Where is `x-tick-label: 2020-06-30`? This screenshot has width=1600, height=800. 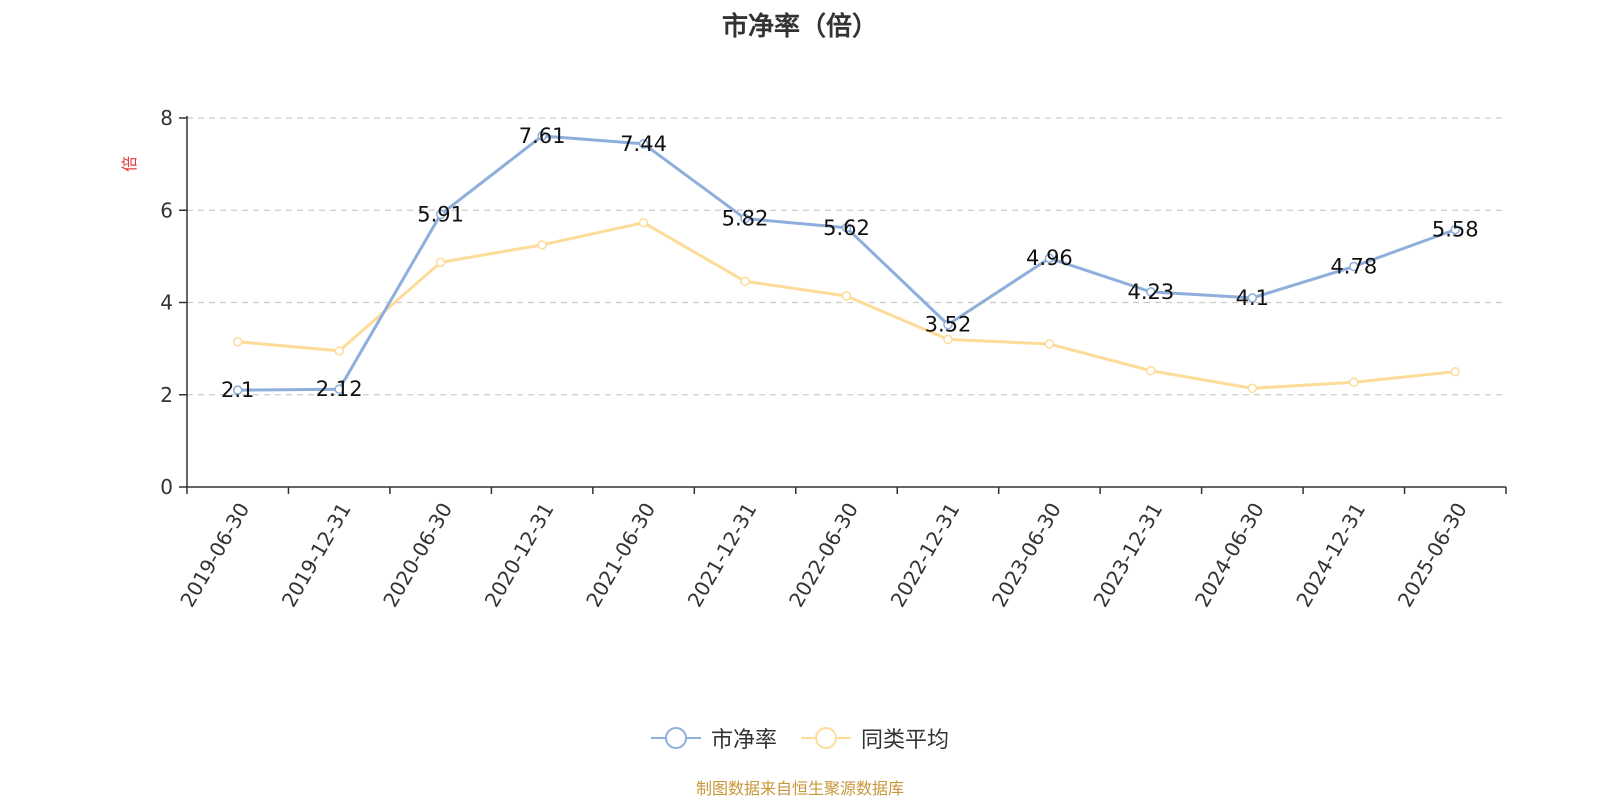
x-tick-label: 2020-06-30 is located at coordinates (417, 554).